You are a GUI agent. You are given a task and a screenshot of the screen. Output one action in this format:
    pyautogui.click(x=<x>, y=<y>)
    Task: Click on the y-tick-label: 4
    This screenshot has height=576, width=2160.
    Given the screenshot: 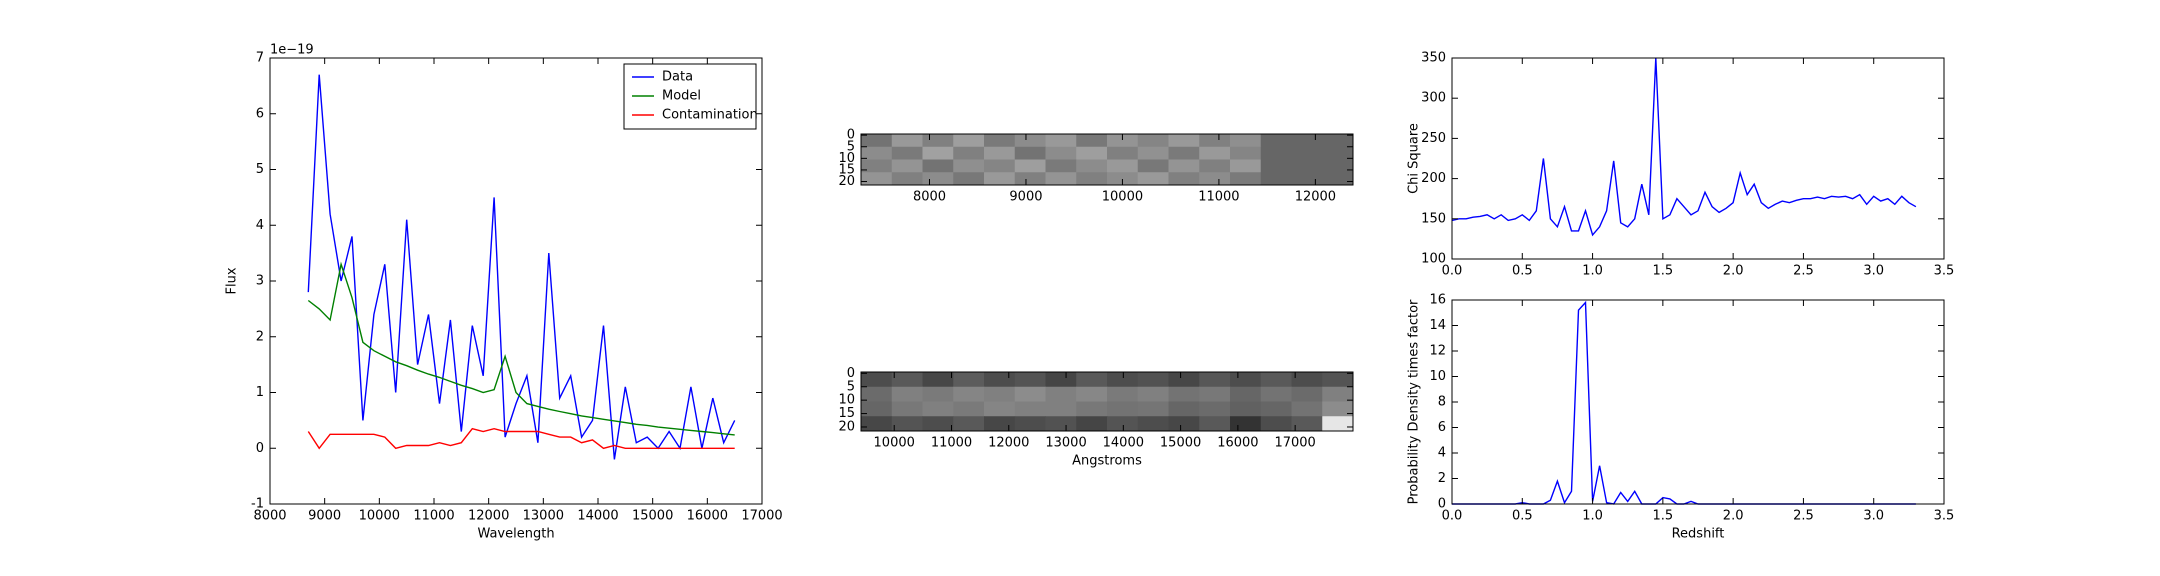 What is the action you would take?
    pyautogui.click(x=260, y=225)
    